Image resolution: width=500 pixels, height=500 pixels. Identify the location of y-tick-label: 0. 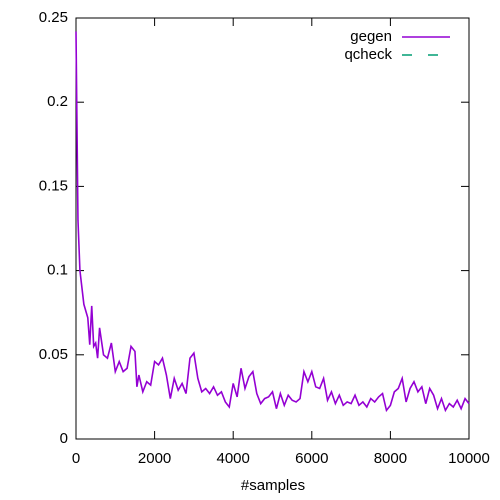
(64, 438).